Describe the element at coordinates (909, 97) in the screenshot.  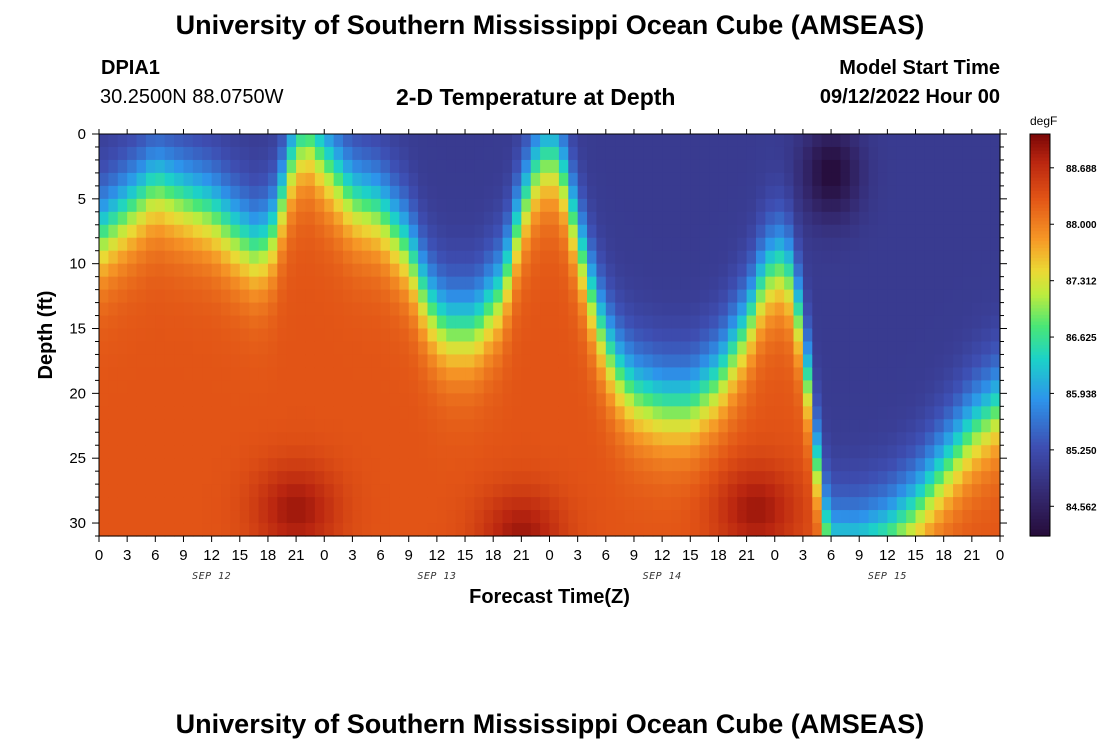
I see `model-start-value: 09/12/2022 Hour 00` at that location.